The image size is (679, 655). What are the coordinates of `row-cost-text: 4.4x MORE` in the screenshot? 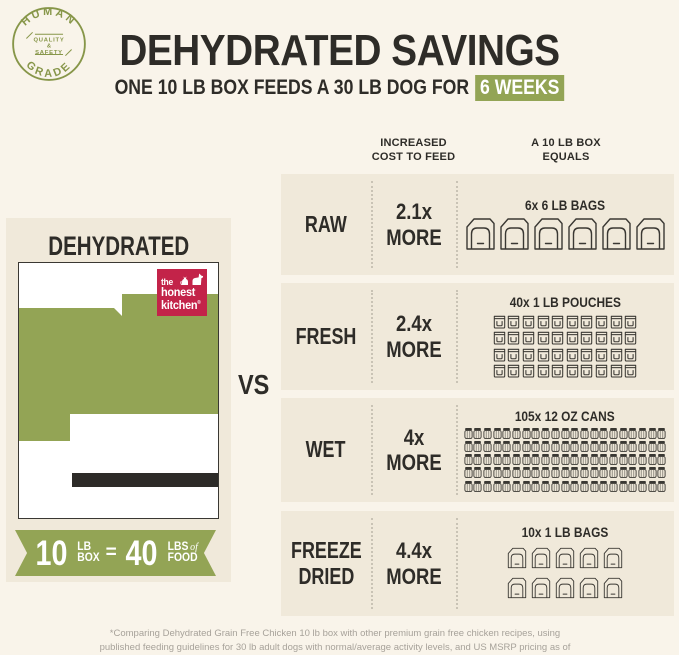 It's located at (413, 563).